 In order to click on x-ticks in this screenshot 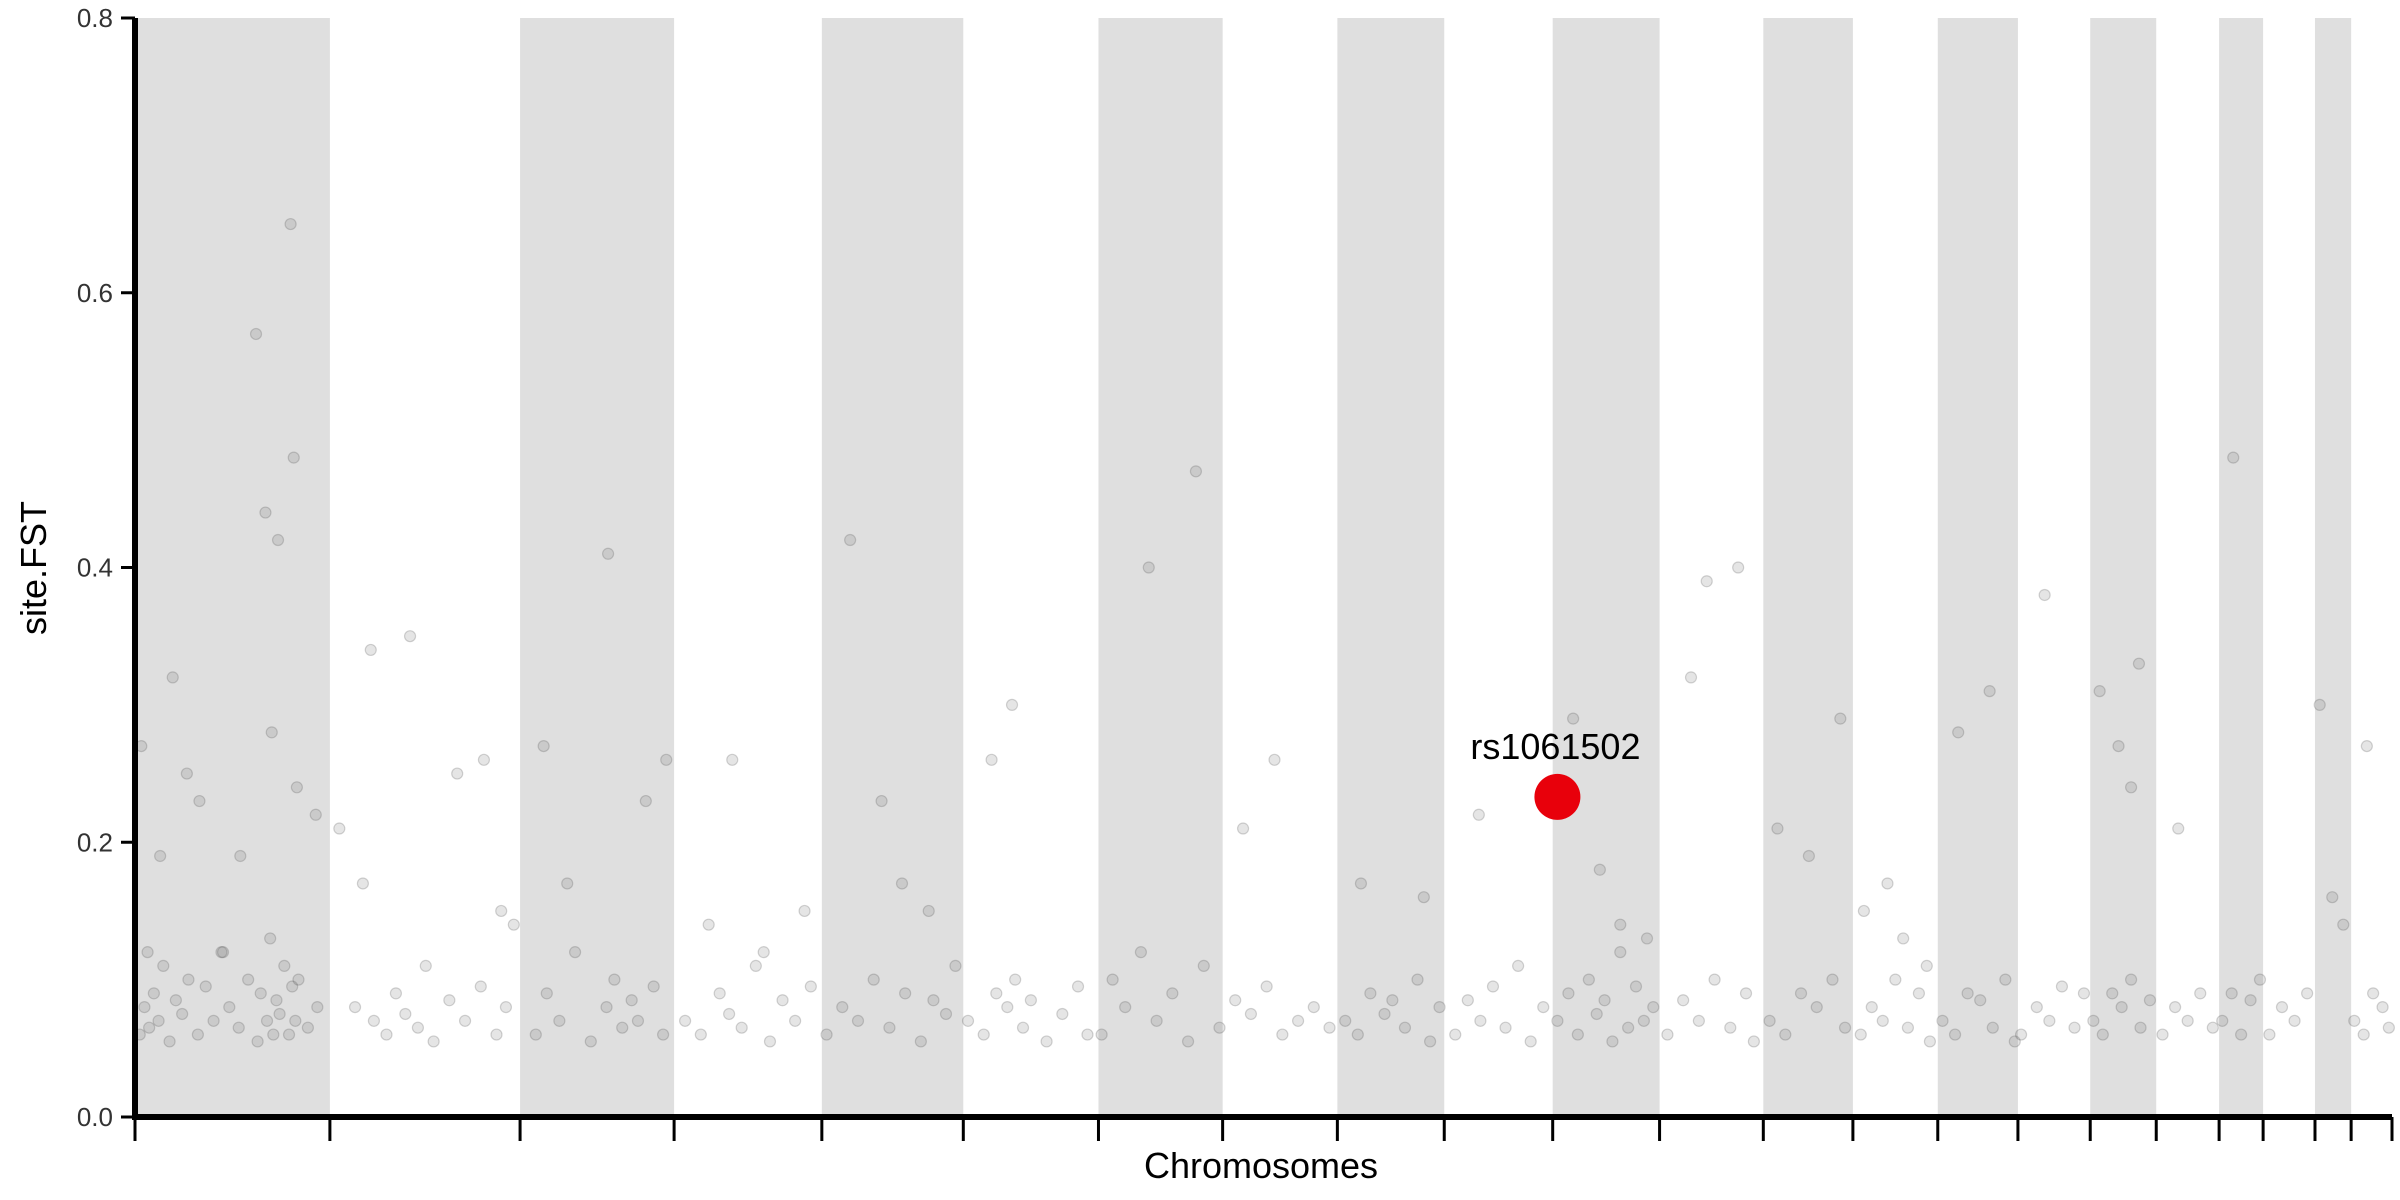, I will do `click(1263, 1129)`.